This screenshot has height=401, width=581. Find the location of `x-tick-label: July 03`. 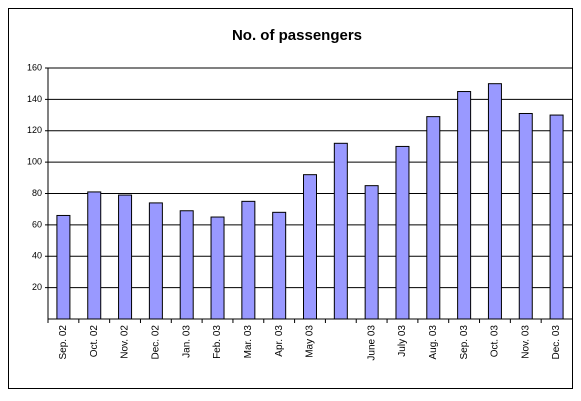

x-tick-label: July 03 is located at coordinates (402, 341).